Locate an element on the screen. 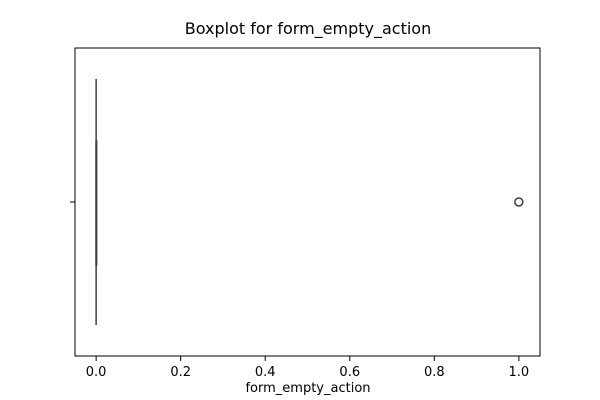  x-tick-label: 0.2 is located at coordinates (180, 372).